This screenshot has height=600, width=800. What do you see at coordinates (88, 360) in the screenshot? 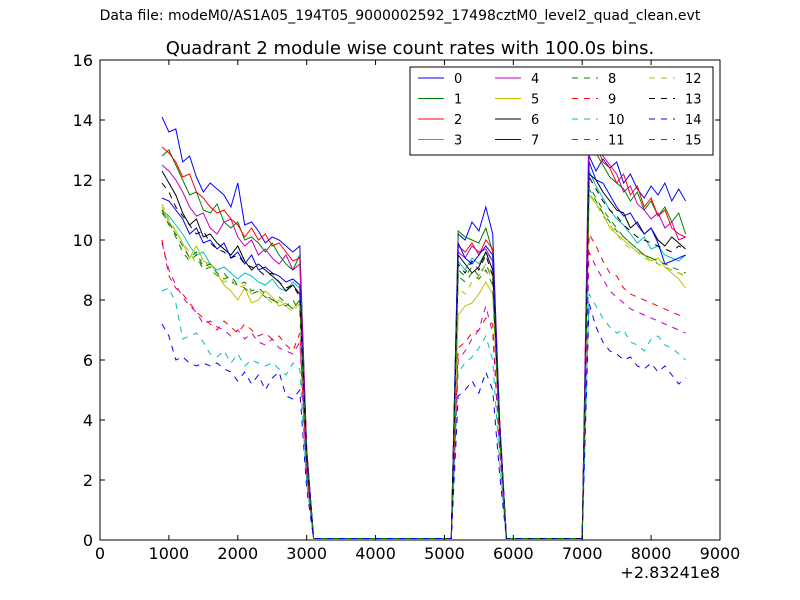
I see `y-tick-label: 6` at bounding box center [88, 360].